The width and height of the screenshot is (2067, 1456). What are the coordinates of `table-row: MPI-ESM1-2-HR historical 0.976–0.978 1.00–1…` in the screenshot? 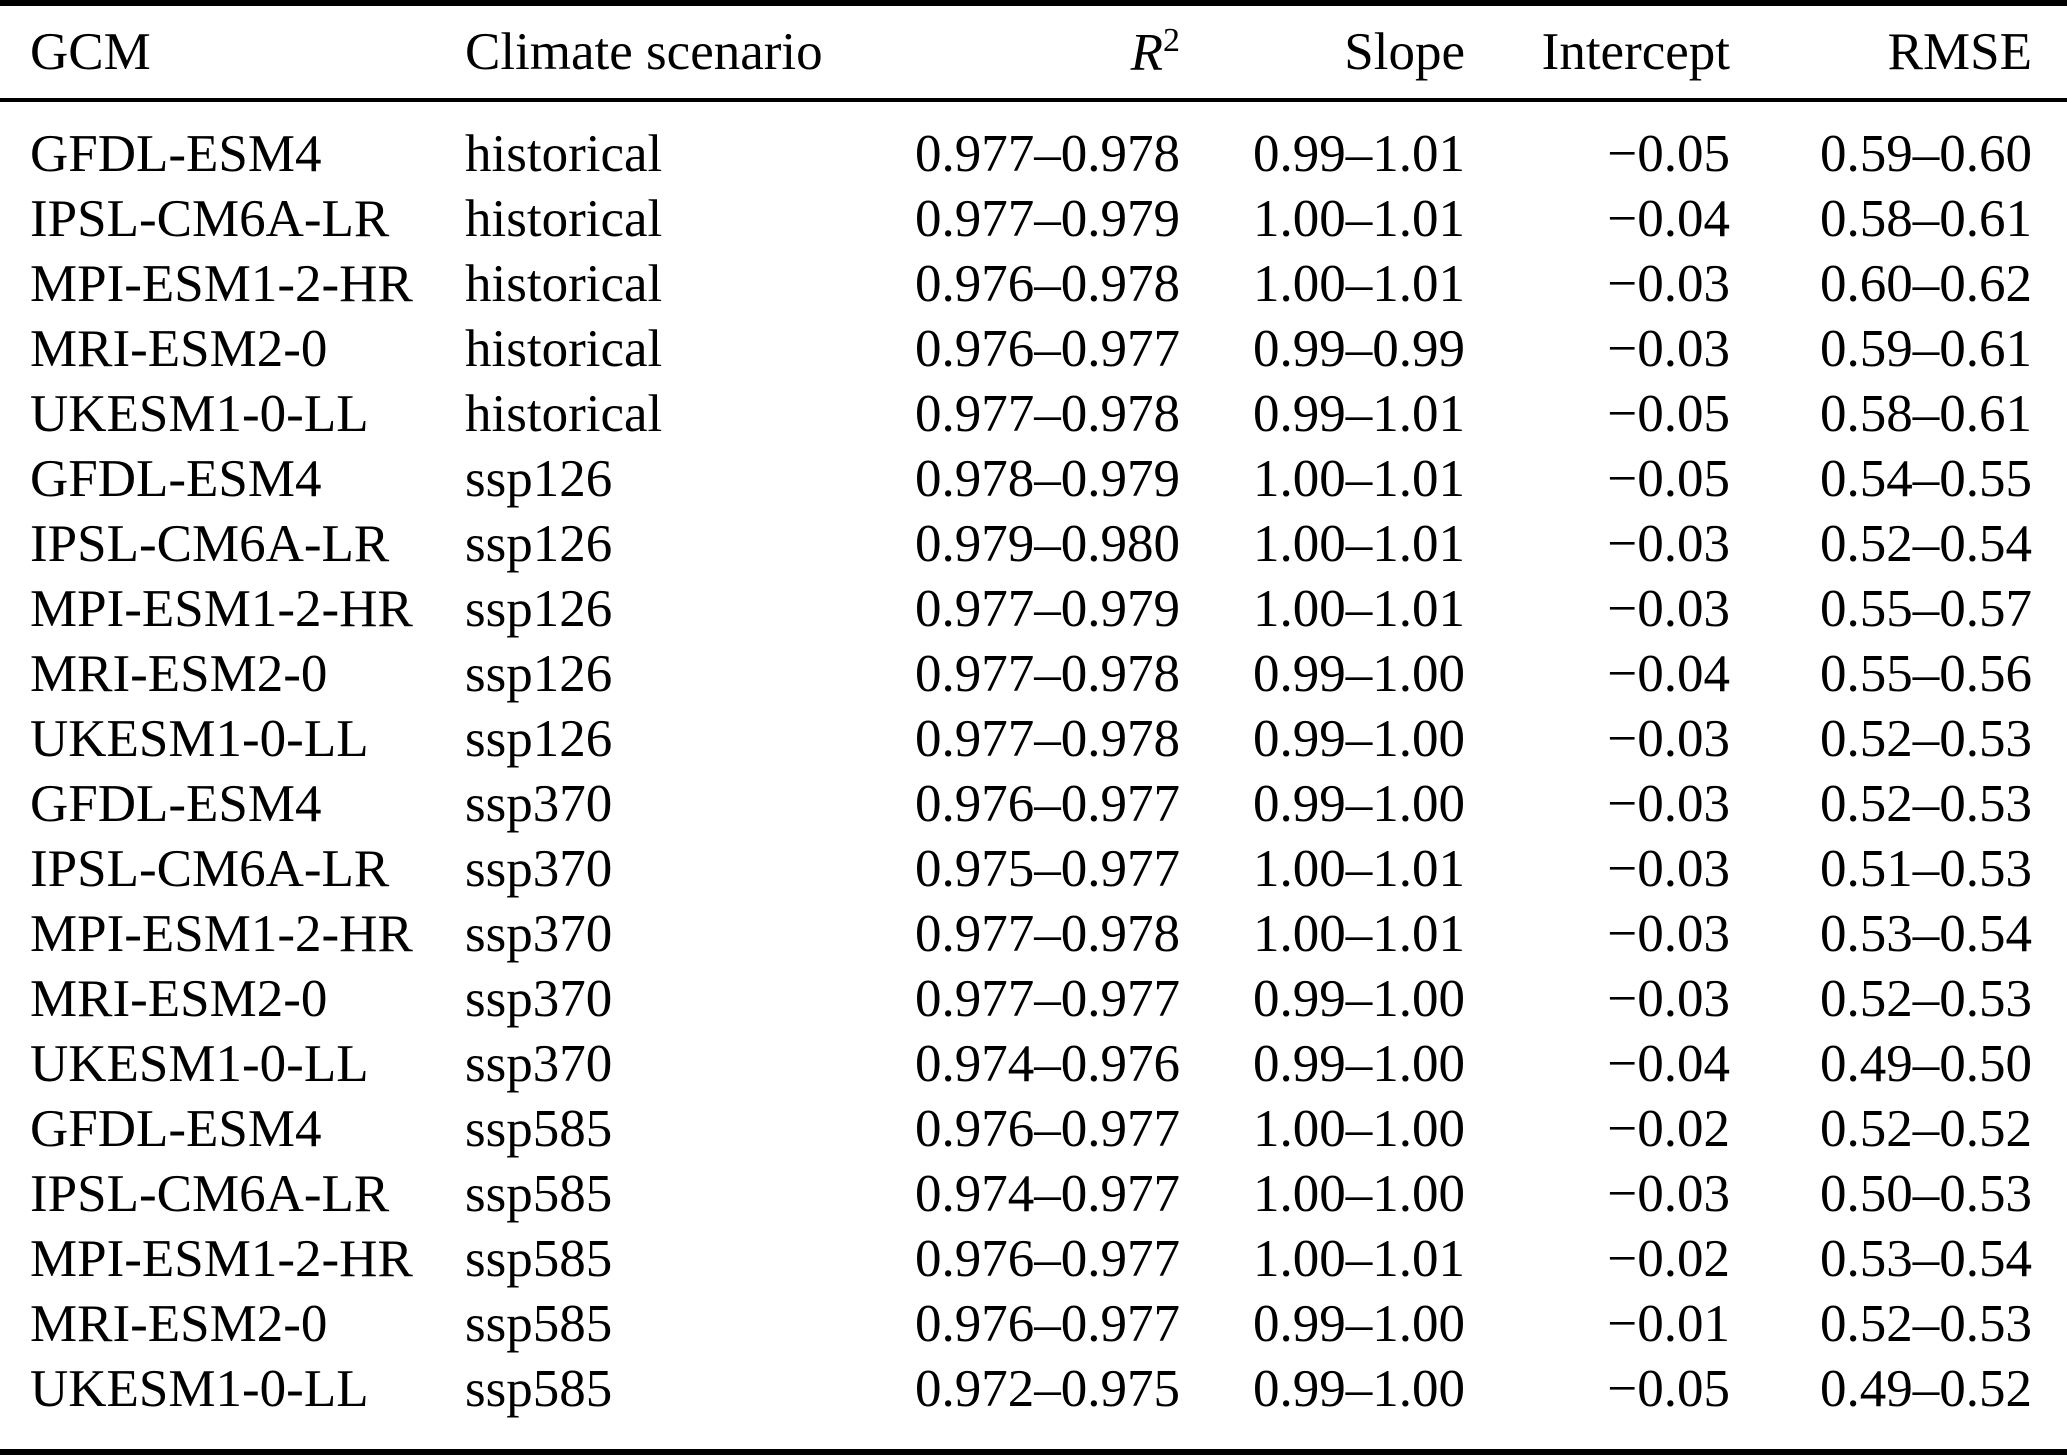 It's located at (1033, 284).